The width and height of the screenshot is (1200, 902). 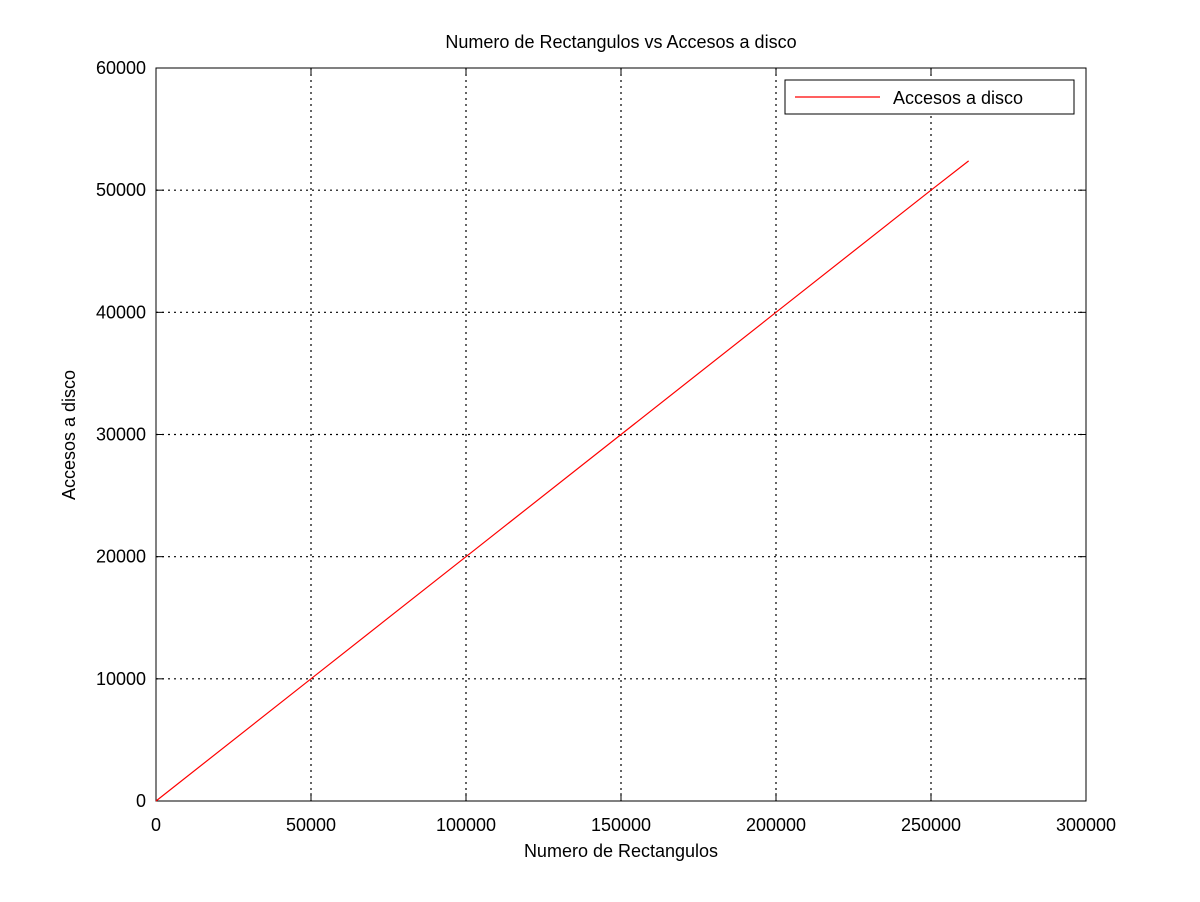 What do you see at coordinates (621, 851) in the screenshot?
I see `x-axis-label: Numero de Rectangulos` at bounding box center [621, 851].